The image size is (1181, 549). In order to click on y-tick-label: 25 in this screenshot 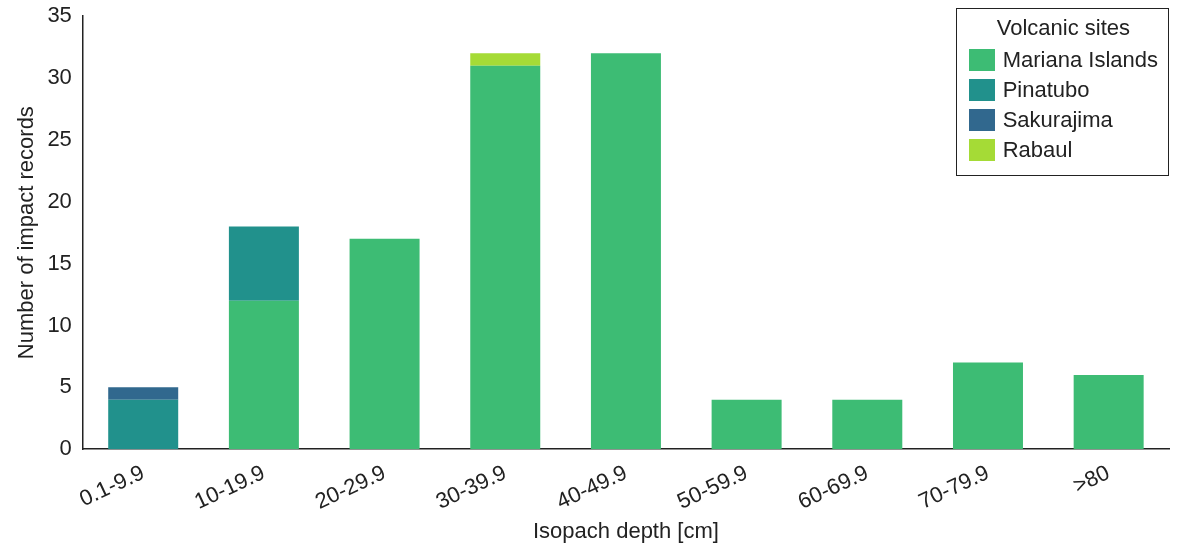, I will do `click(59, 138)`.